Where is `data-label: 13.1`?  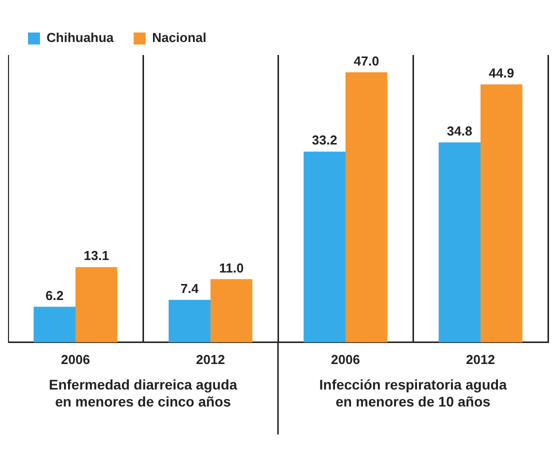
data-label: 13.1 is located at coordinates (97, 256).